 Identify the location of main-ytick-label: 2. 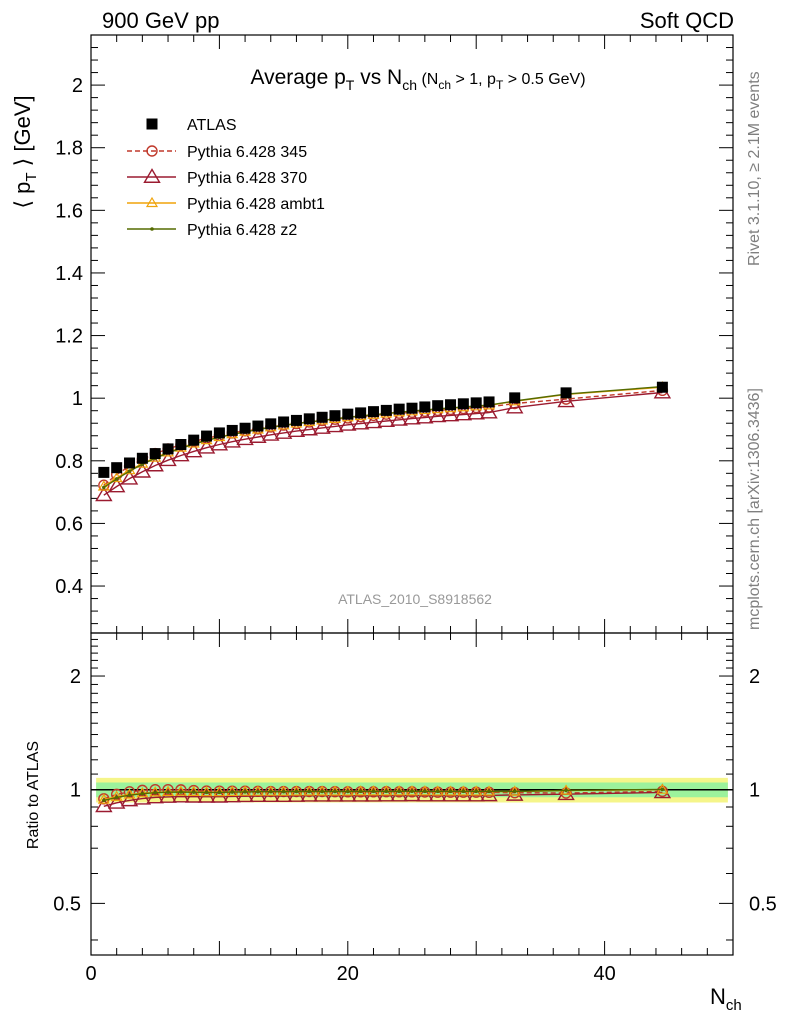
(77, 86).